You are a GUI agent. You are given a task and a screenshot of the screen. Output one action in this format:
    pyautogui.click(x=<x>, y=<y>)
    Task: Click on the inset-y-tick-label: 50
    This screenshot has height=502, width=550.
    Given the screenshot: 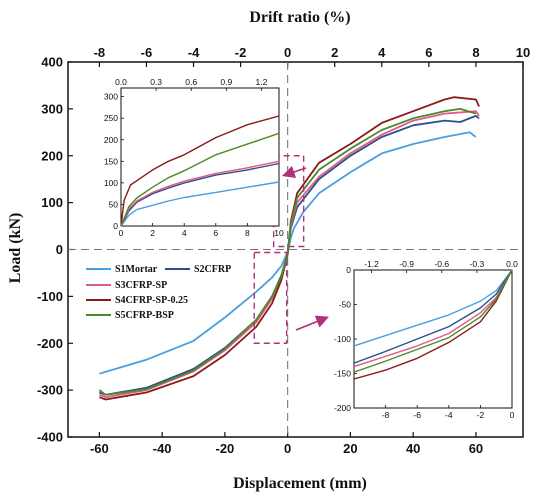 What is the action you would take?
    pyautogui.click(x=114, y=204)
    